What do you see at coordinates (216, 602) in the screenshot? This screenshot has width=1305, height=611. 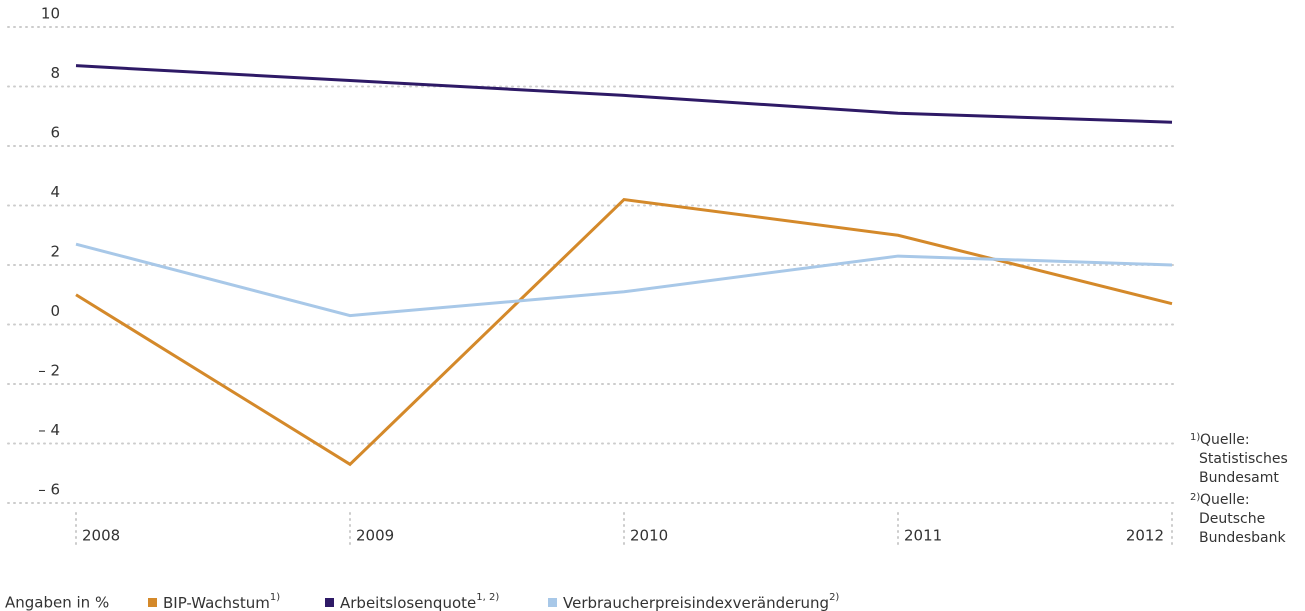 I see `legend-name: BIP-Wachstum` at bounding box center [216, 602].